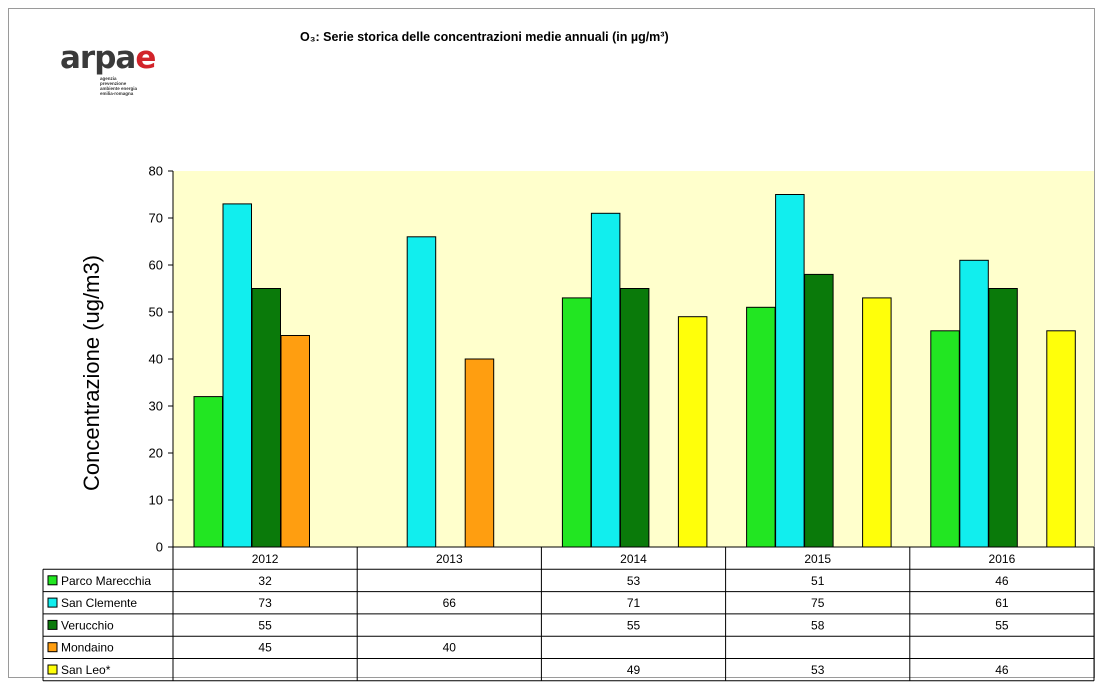 This screenshot has width=1103, height=684. I want to click on y-tick-label: 40, so click(156, 359).